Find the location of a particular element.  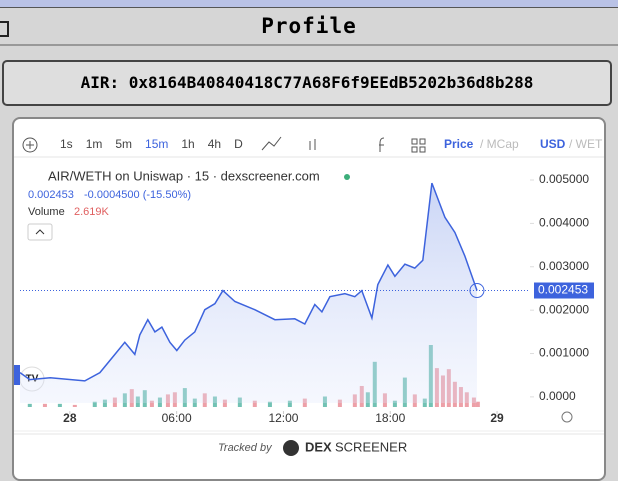

brand-dex: DEX is located at coordinates (318, 446).